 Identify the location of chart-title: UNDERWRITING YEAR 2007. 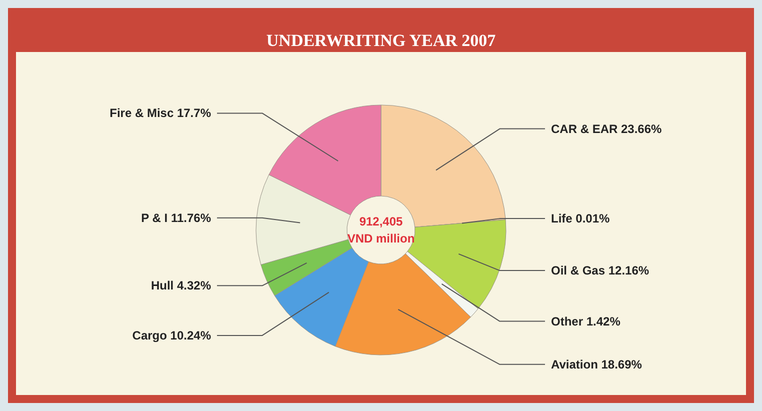
(381, 40).